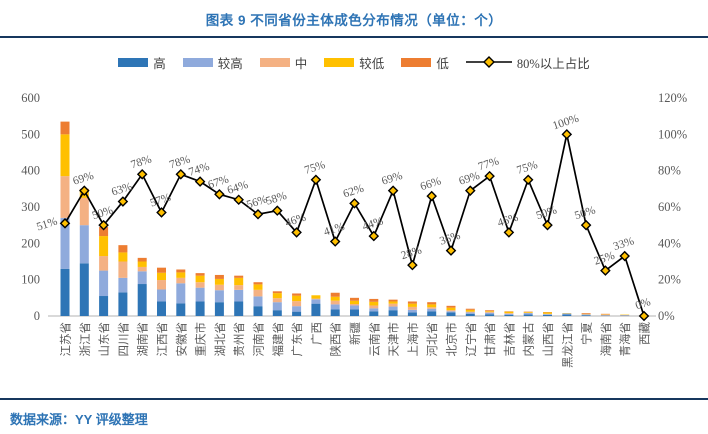  Describe the element at coordinates (355, 333) in the screenshot. I see `x-axis-label: 新疆` at that location.